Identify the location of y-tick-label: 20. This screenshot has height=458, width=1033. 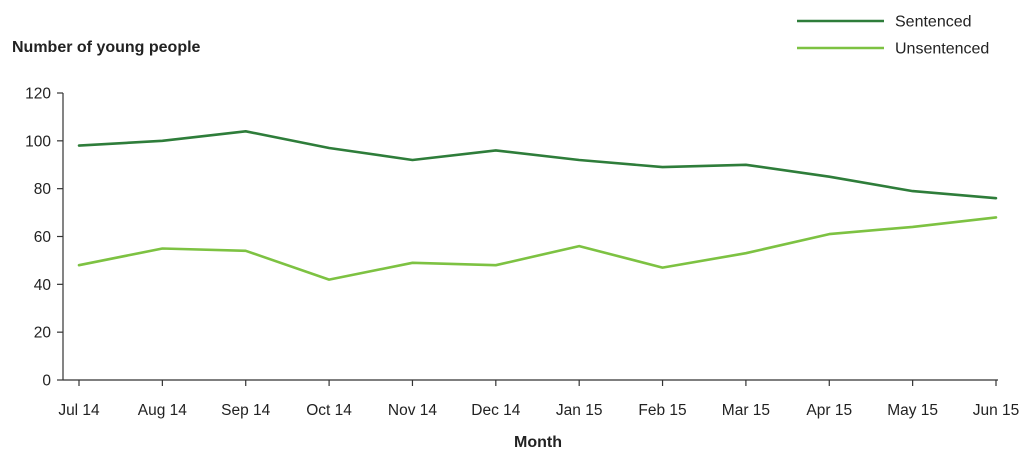
(43, 333).